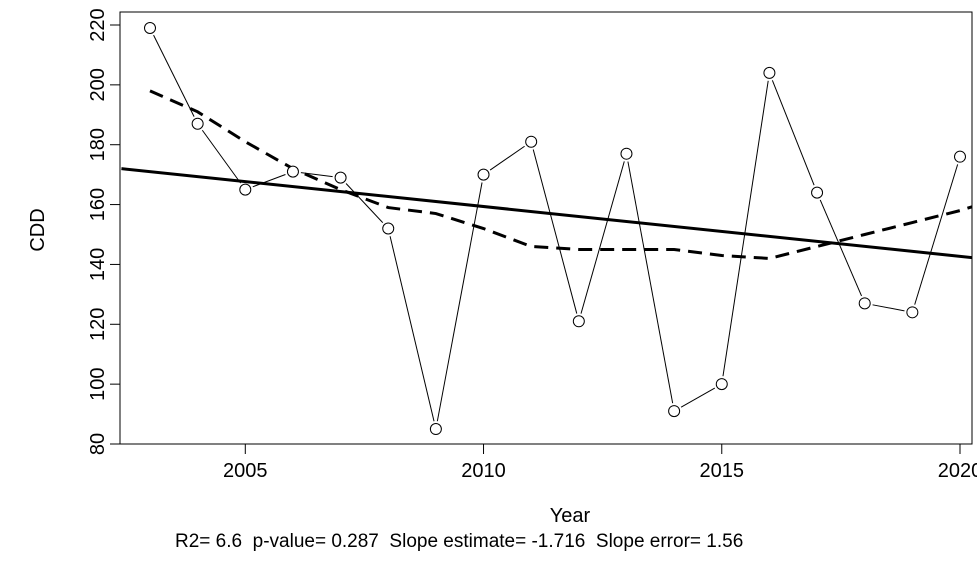 Image resolution: width=977 pixels, height=562 pixels. Describe the element at coordinates (98, 204) in the screenshot. I see `y-tick-label: 160` at that location.